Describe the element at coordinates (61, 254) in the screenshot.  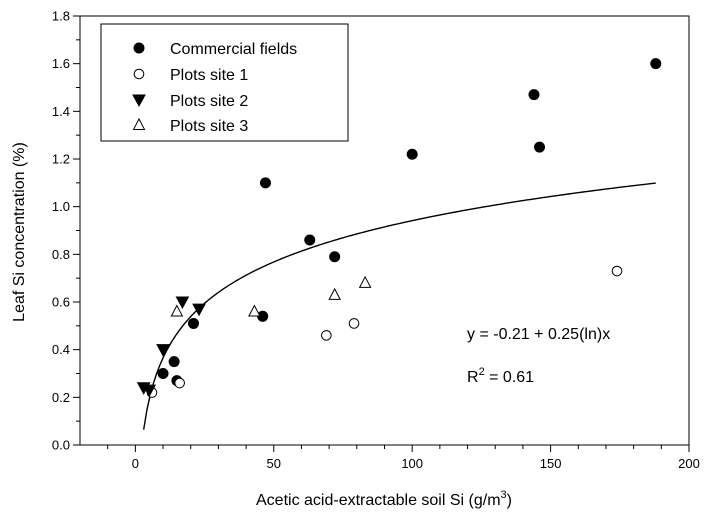
I see `y-tick-label: 0.8` at that location.